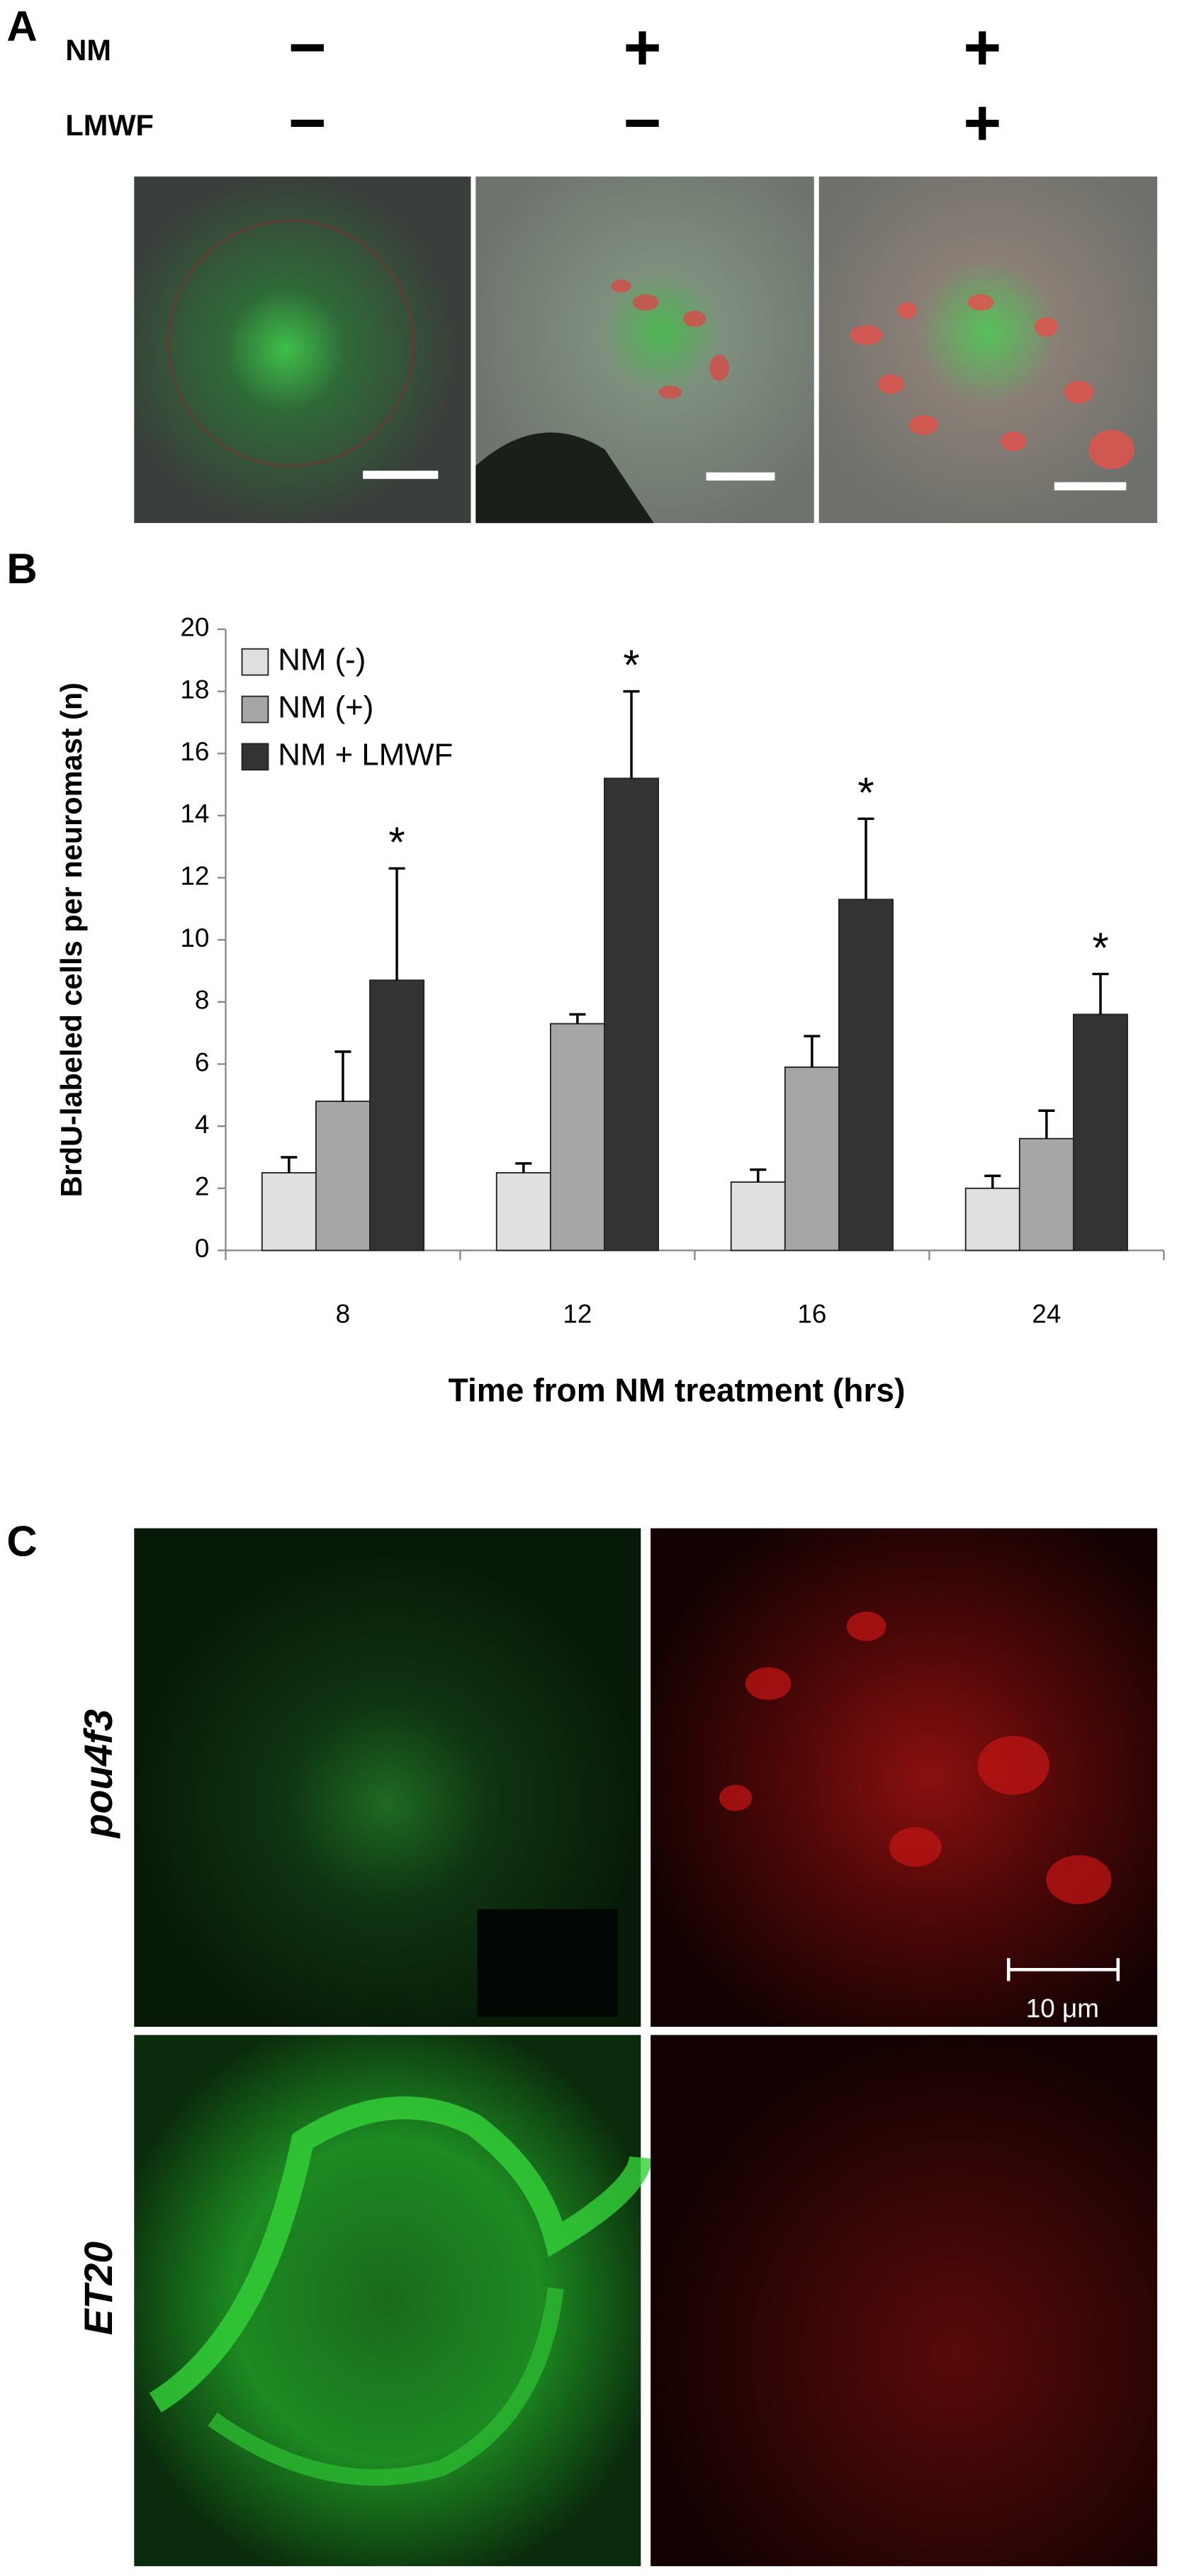 Image resolution: width=1177 pixels, height=2576 pixels. What do you see at coordinates (194, 813) in the screenshot?
I see `y-tick-label: 14` at bounding box center [194, 813].